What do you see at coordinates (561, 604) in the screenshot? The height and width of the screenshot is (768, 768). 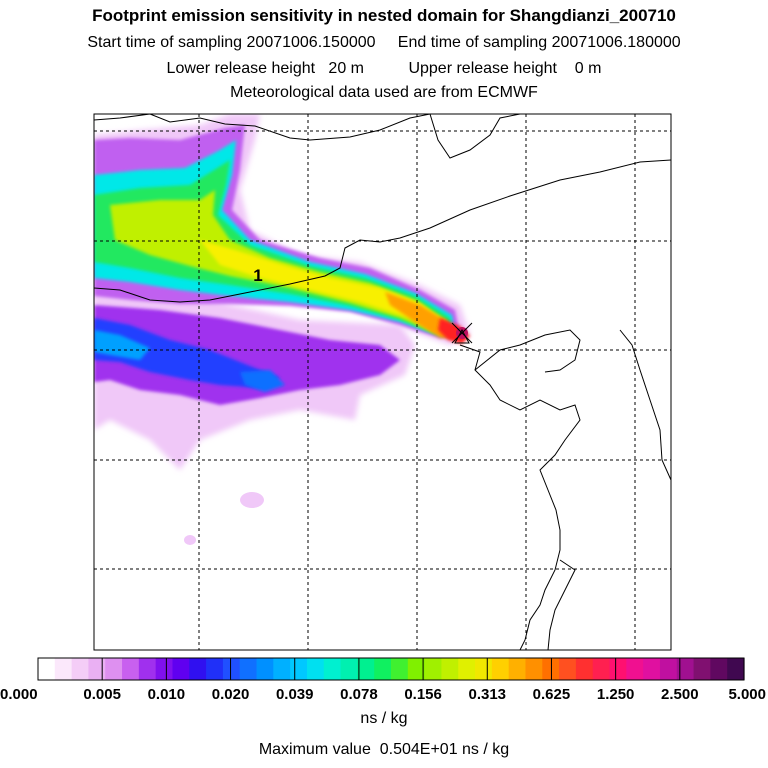 I see `coast-south-east` at bounding box center [561, 604].